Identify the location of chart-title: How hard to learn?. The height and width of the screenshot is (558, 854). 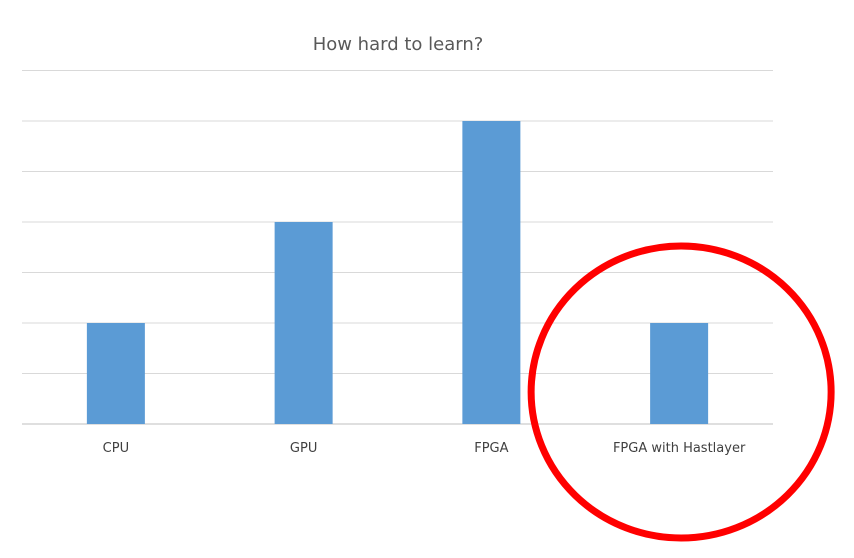
(398, 44).